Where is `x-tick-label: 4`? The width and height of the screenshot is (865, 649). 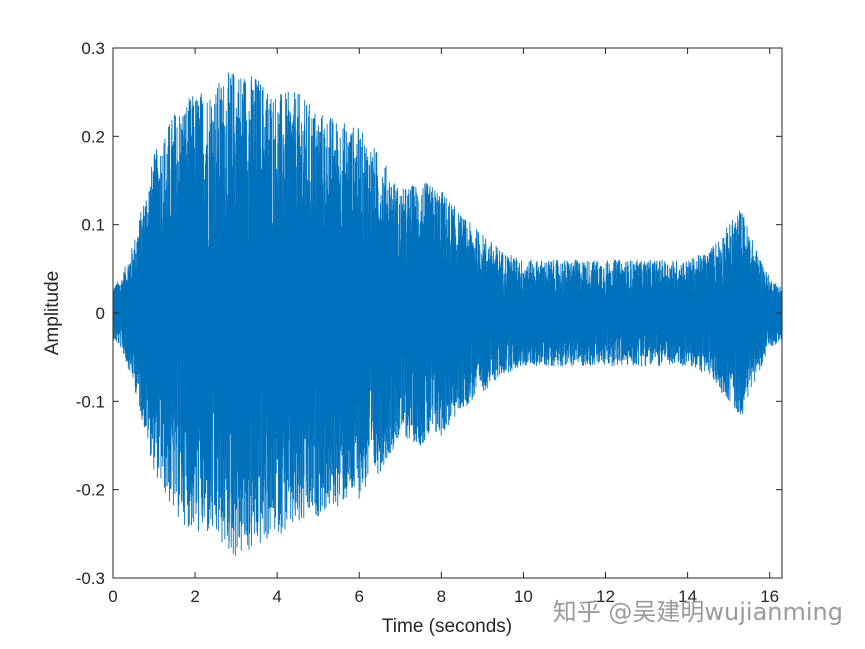 x-tick-label: 4 is located at coordinates (276, 596).